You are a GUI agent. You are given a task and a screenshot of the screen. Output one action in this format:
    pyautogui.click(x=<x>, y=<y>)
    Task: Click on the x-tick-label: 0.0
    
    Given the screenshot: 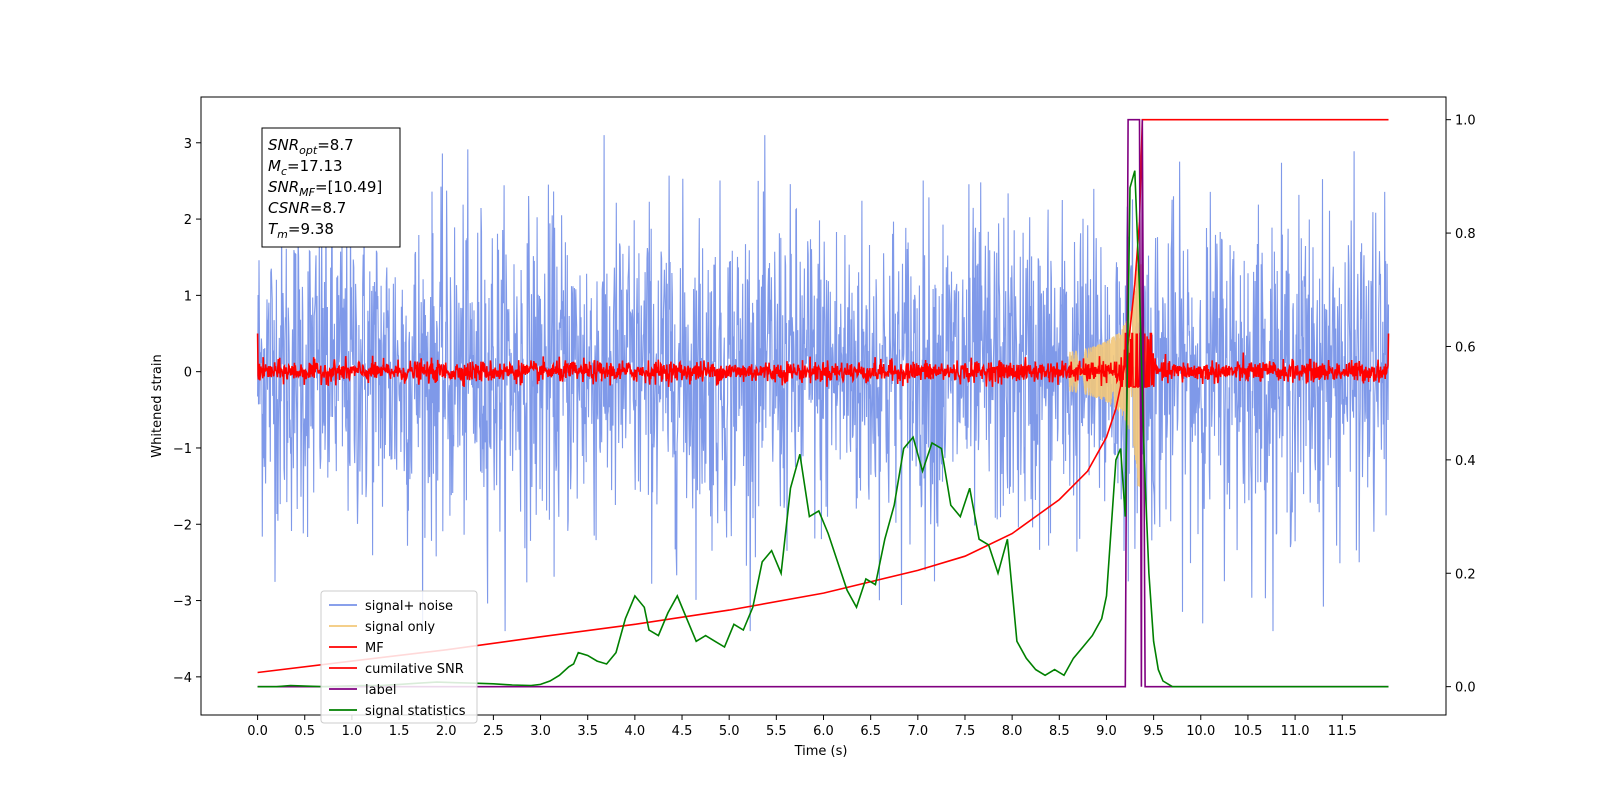 What is the action you would take?
    pyautogui.click(x=257, y=731)
    